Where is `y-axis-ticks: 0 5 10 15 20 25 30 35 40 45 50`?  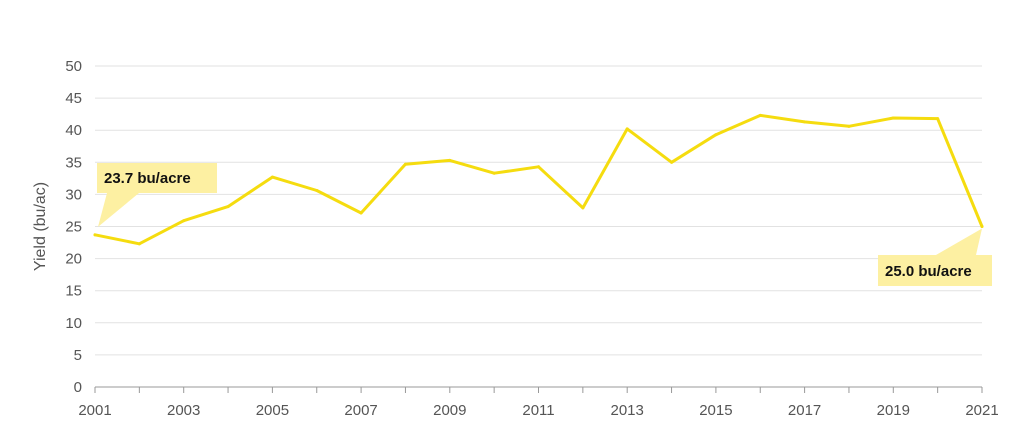 y-axis-ticks: 0 5 10 15 20 25 30 35 40 45 50 is located at coordinates (73, 227).